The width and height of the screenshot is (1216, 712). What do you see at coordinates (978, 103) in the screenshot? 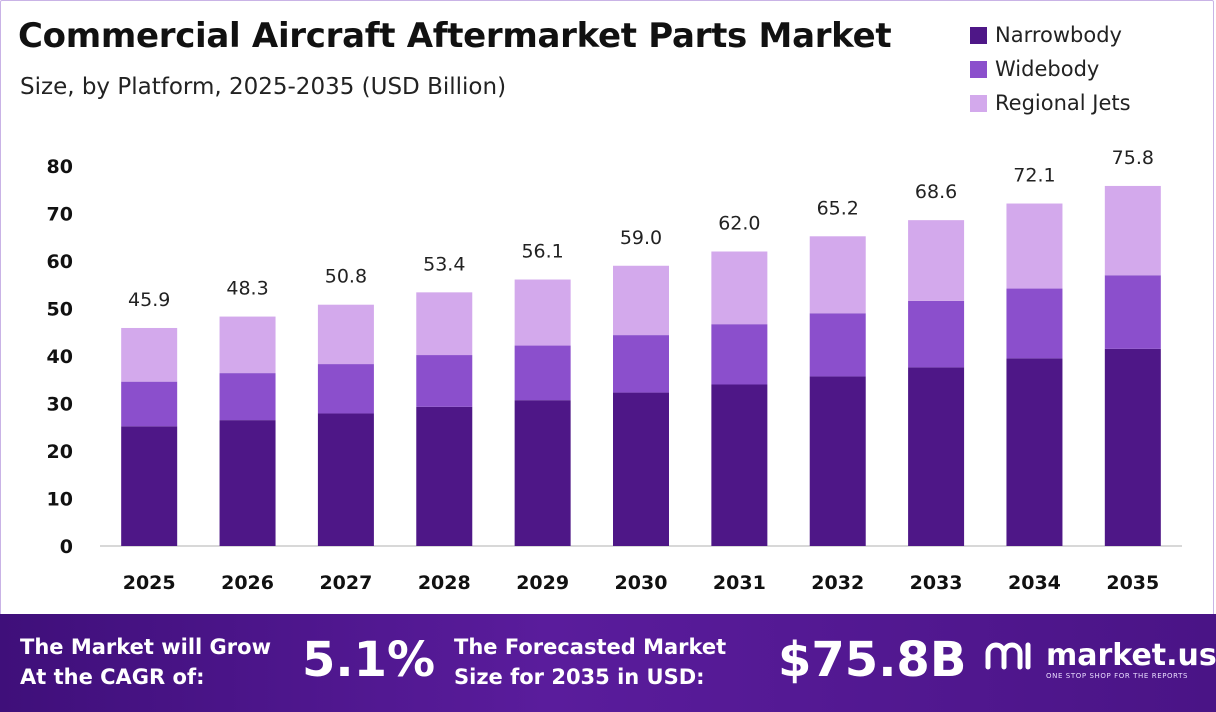
I see `legend-swatch-regional-jets` at bounding box center [978, 103].